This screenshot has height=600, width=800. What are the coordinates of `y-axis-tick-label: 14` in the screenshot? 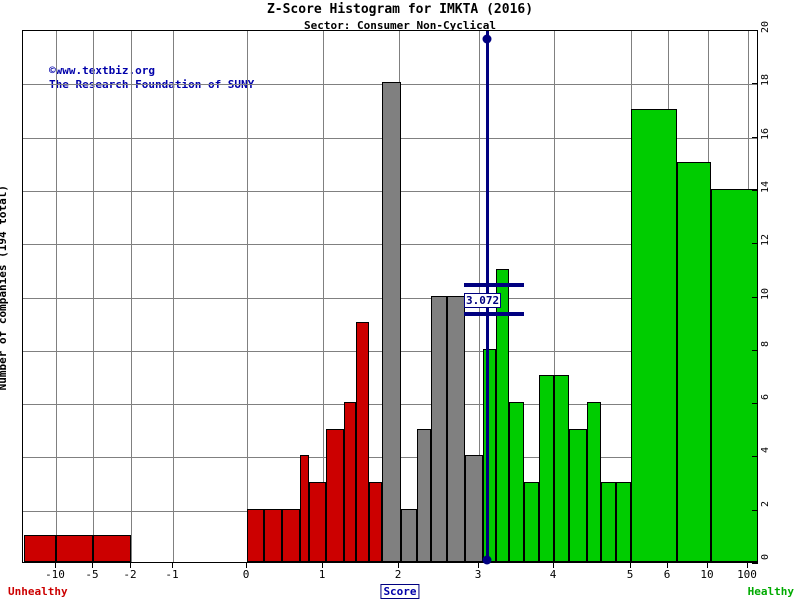 It's located at (765, 186).